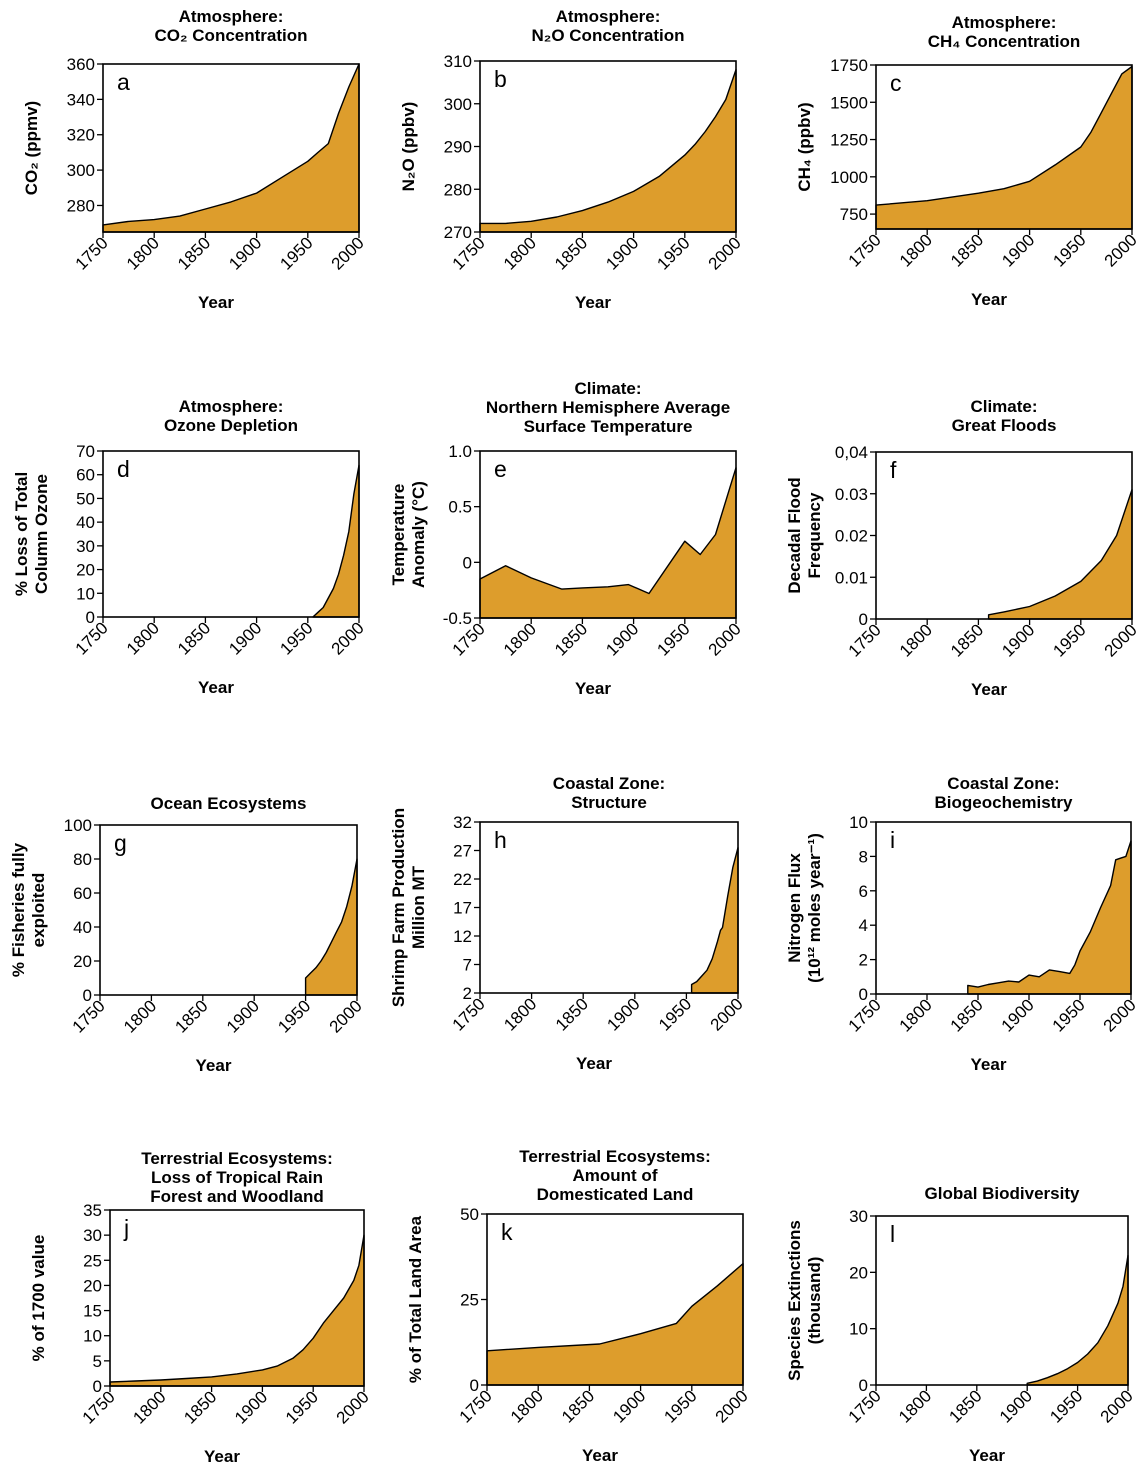 Image resolution: width=1143 pixels, height=1465 pixels. Describe the element at coordinates (231, 425) in the screenshot. I see `chart-title-line: Ozone Depletion` at that location.